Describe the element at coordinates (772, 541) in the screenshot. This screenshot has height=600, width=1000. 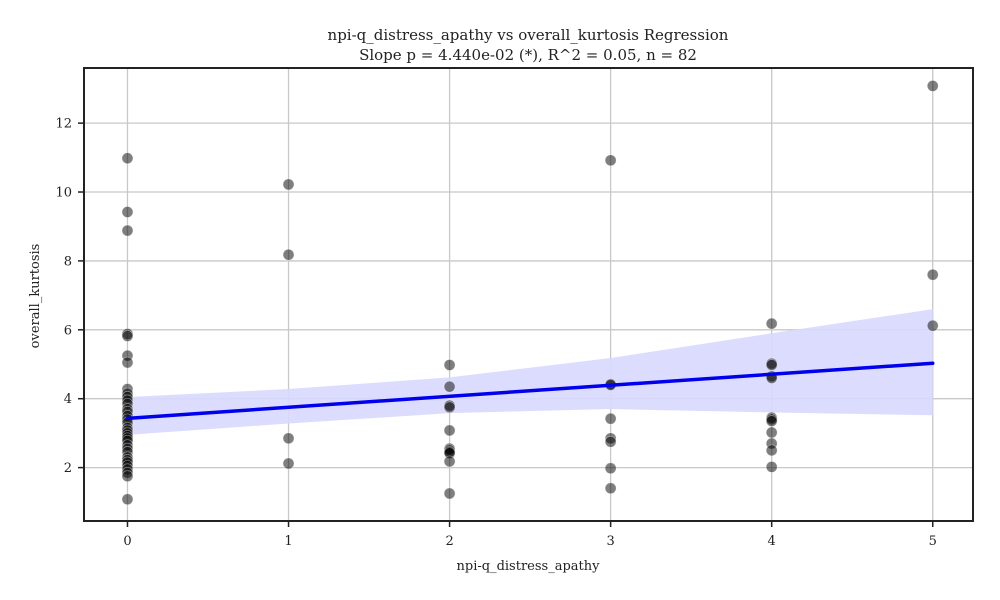
I see `x-tick-label-4: 4` at that location.